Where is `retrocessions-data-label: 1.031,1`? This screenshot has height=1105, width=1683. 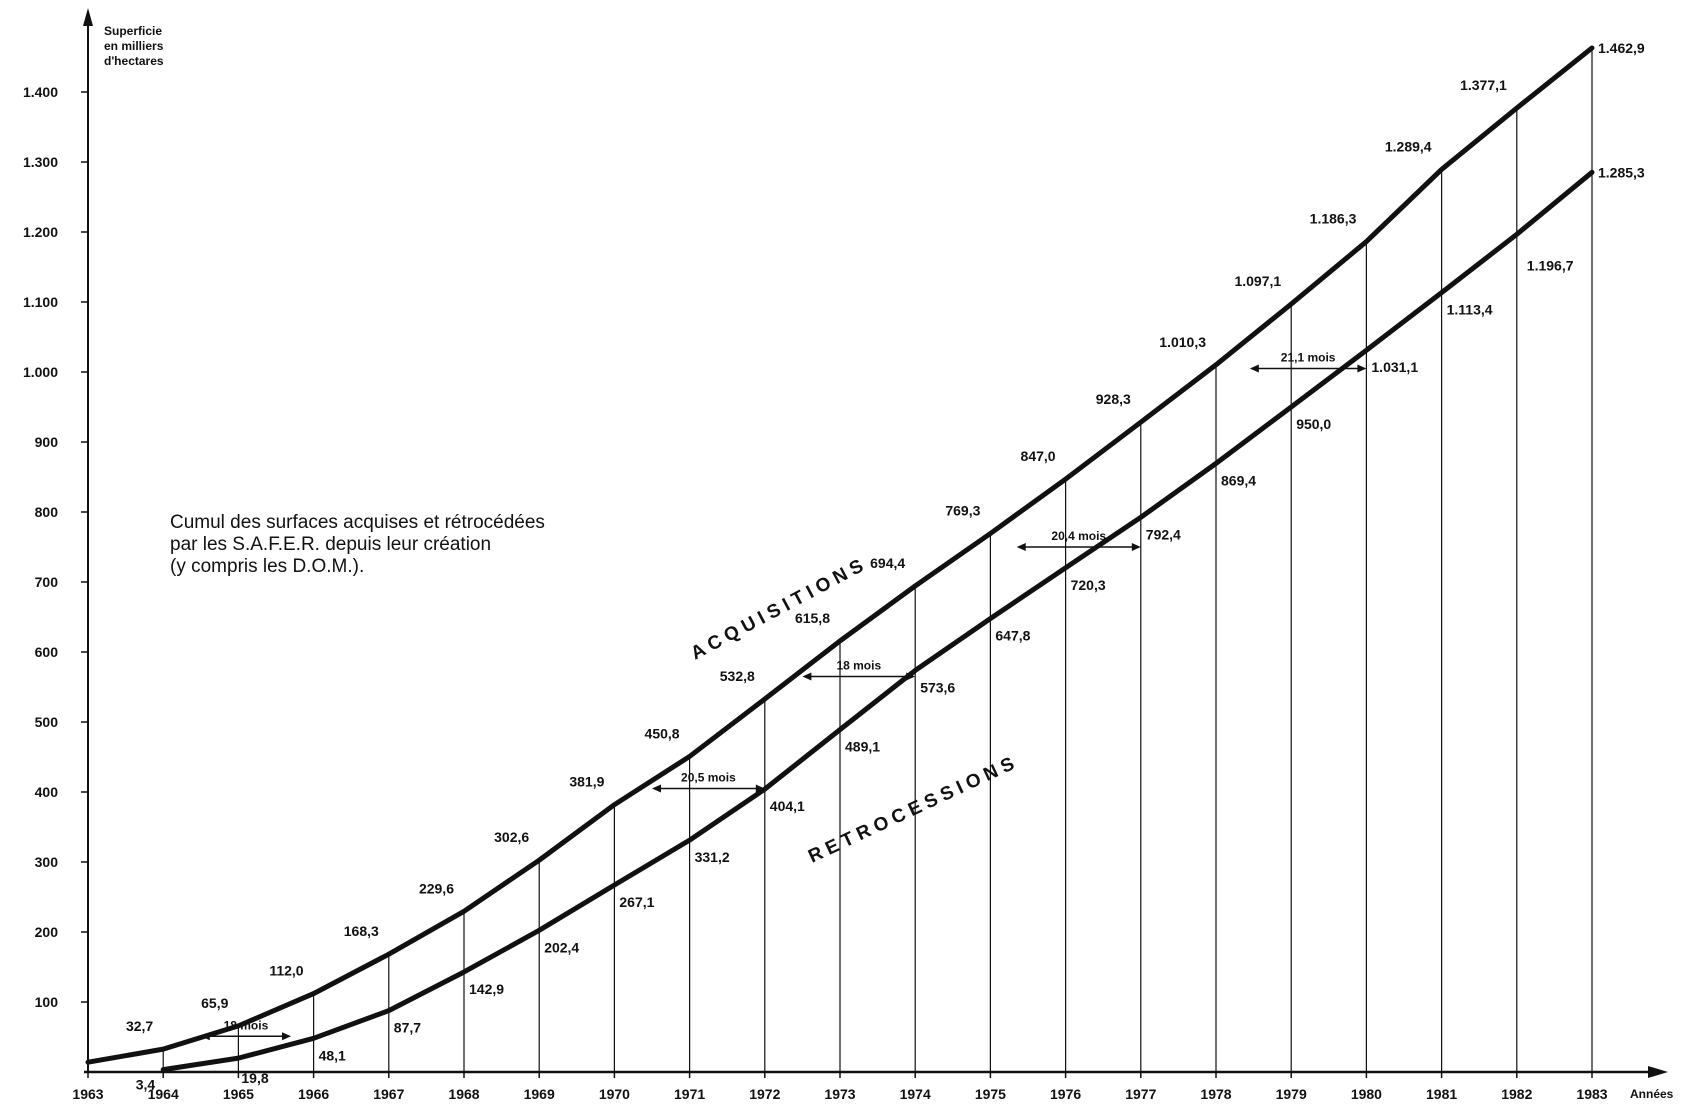 retrocessions-data-label: 1.031,1 is located at coordinates (1394, 367).